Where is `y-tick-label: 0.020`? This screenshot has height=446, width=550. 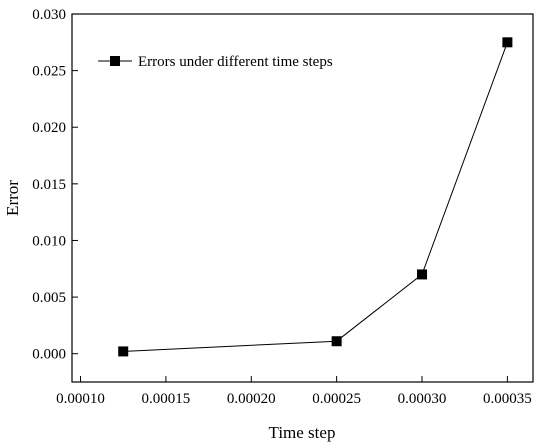 y-tick-label: 0.020 is located at coordinates (49, 128).